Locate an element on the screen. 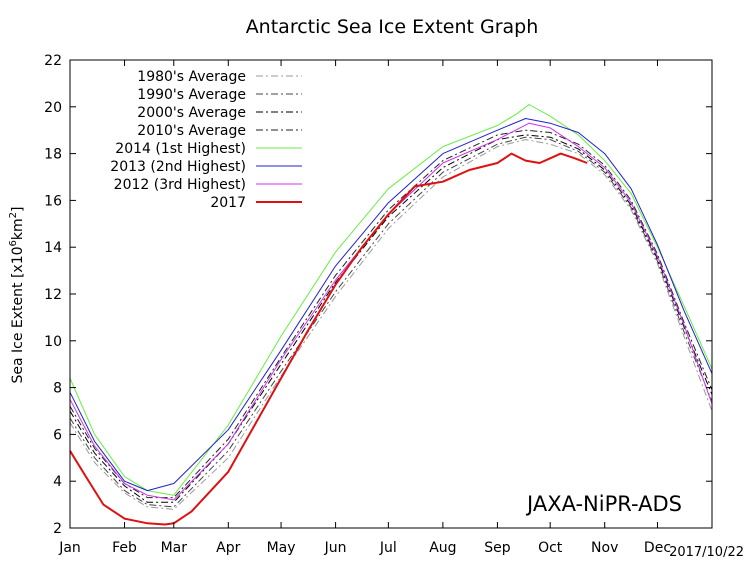 The image size is (750, 563). x-tick-label-8: Sep is located at coordinates (497, 548).